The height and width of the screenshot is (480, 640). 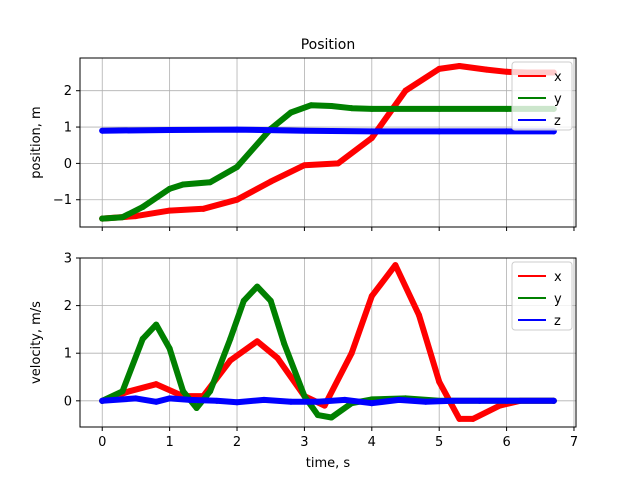 What do you see at coordinates (237, 442) in the screenshot?
I see `x-tick-label: 2` at bounding box center [237, 442].